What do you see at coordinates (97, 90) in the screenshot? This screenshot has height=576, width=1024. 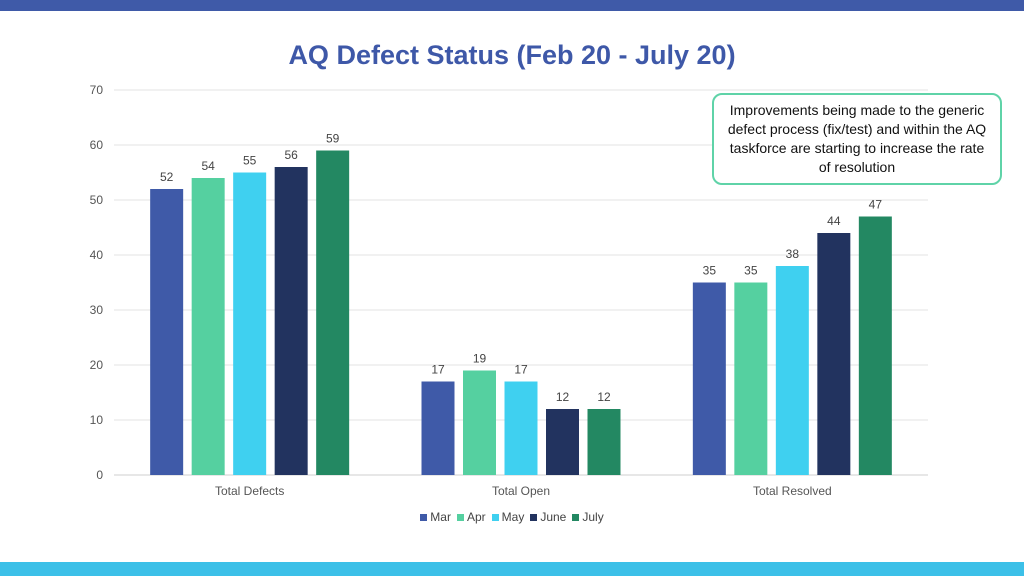 I see `y-tick-label: 70` at bounding box center [97, 90].